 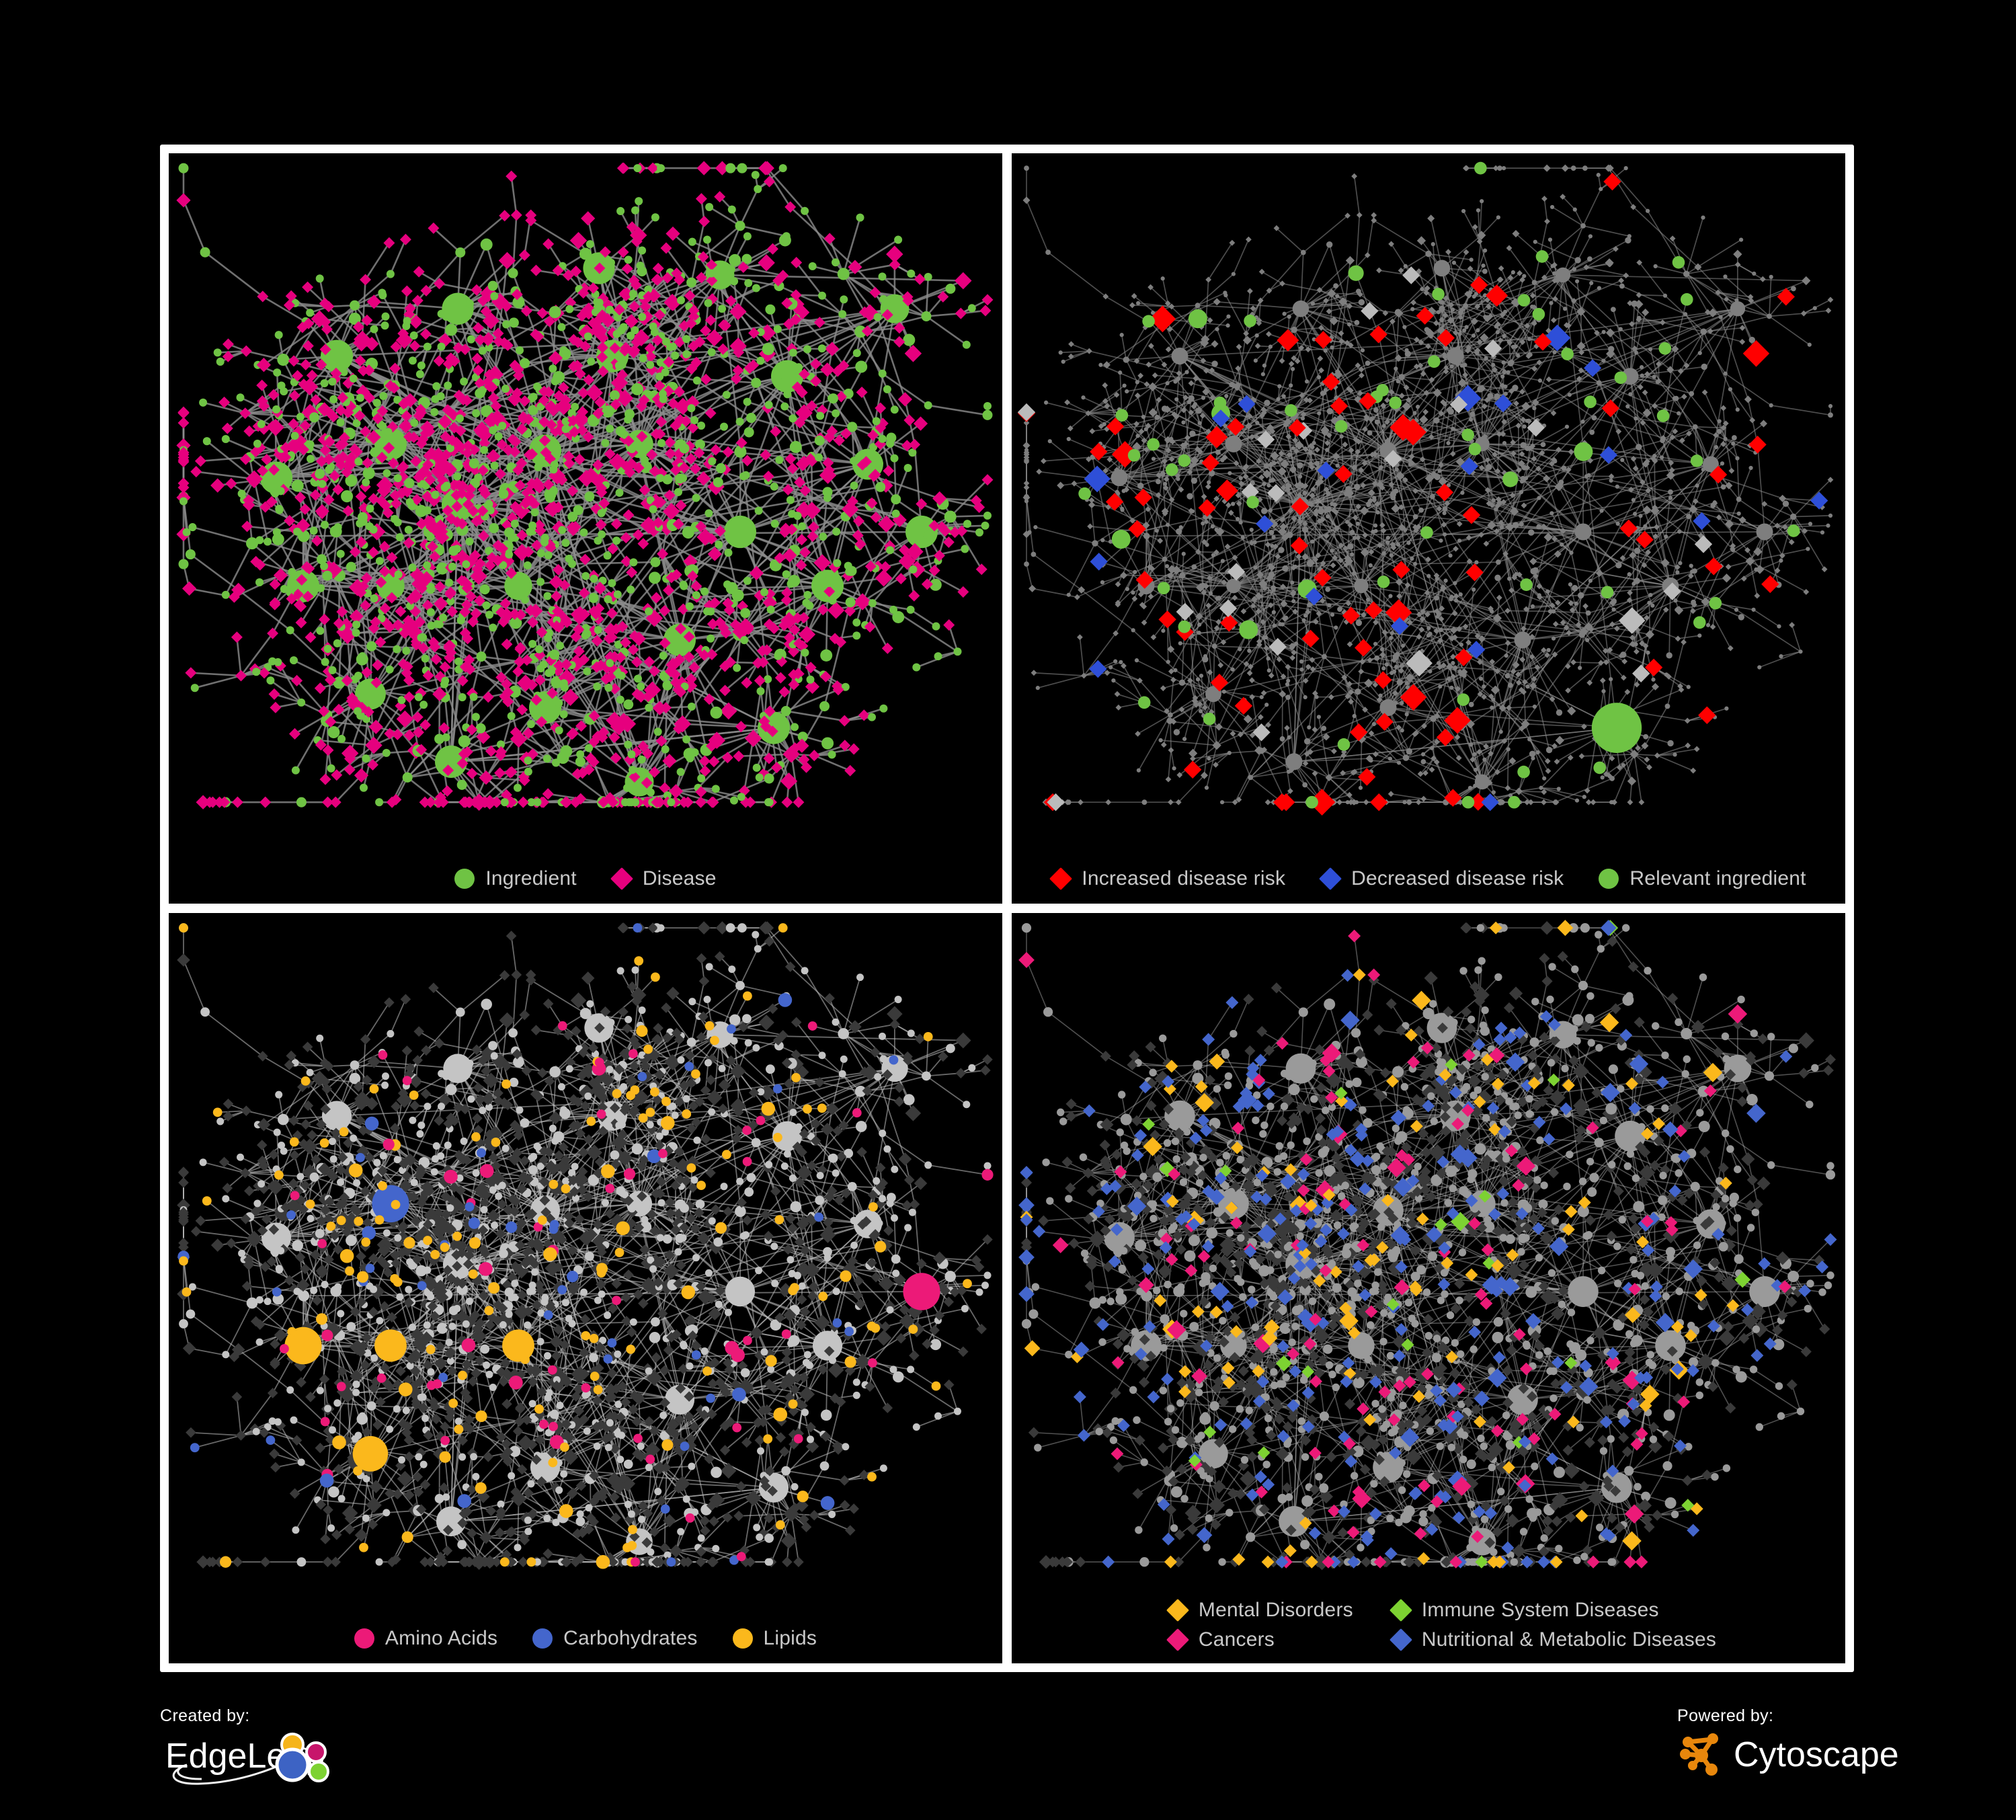 I want to click on powered-by-label: Powered by:, so click(x=1725, y=1715).